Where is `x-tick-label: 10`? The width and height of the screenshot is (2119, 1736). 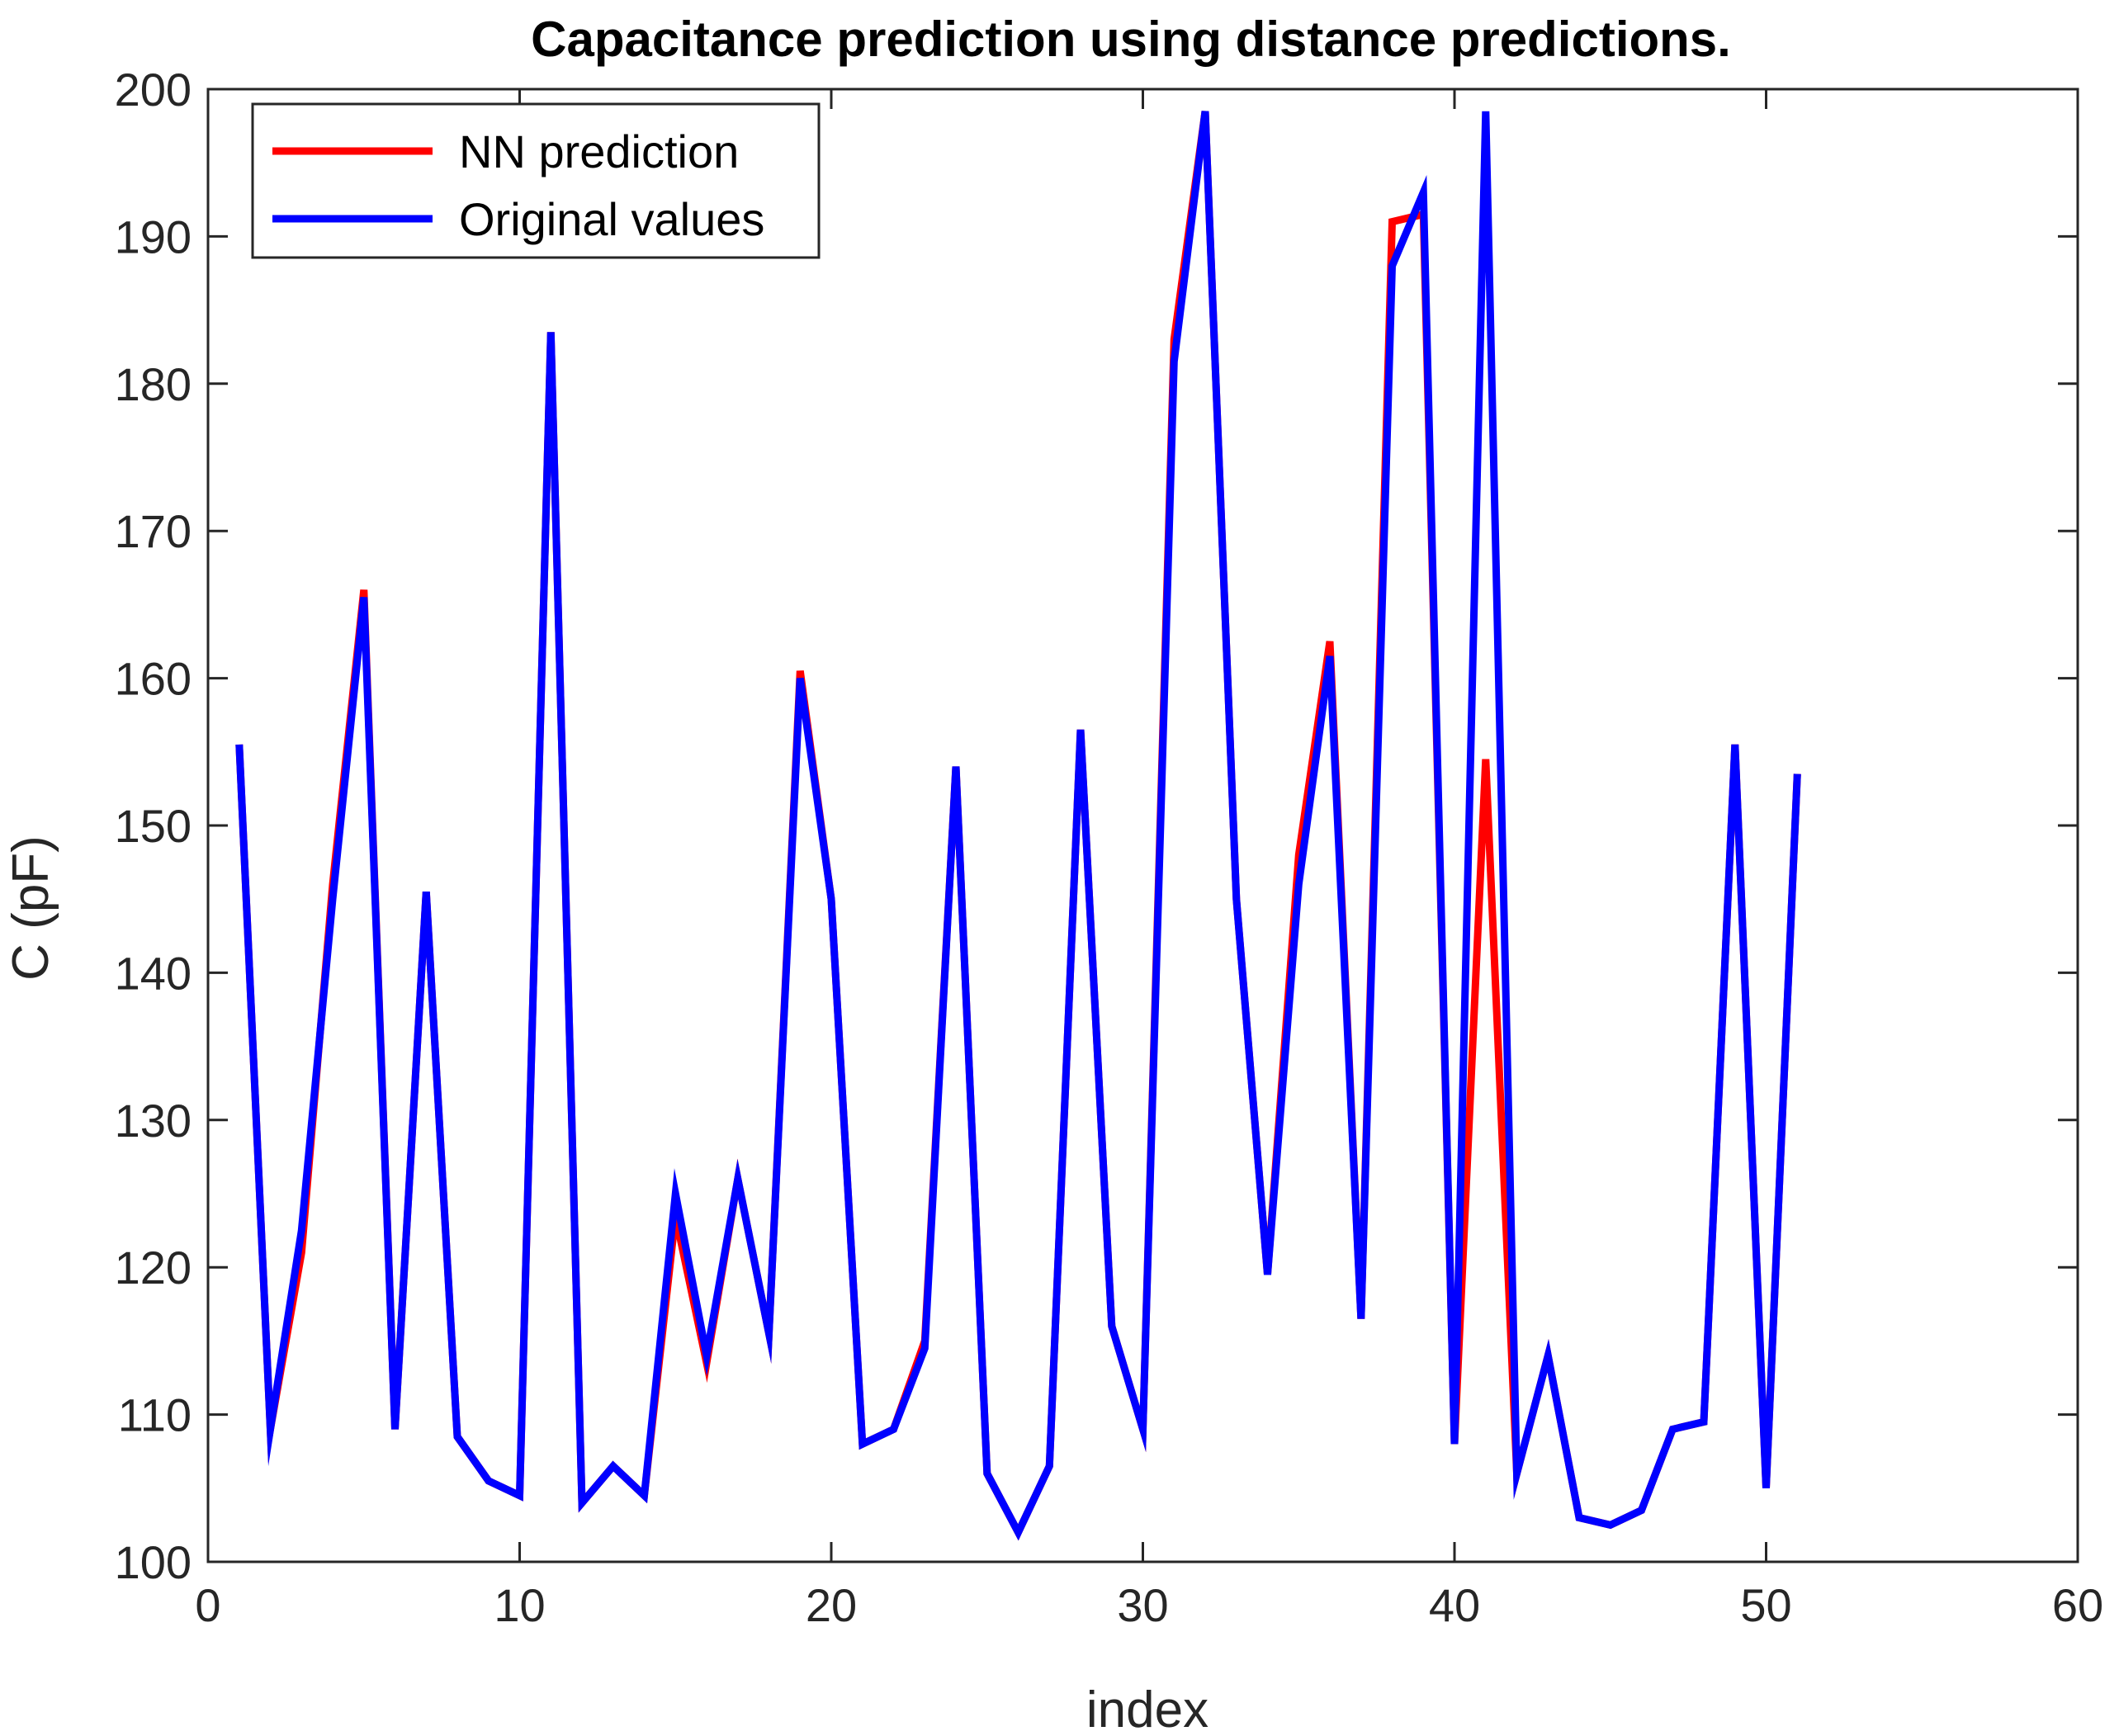
x-tick-label: 10 is located at coordinates (519, 1605).